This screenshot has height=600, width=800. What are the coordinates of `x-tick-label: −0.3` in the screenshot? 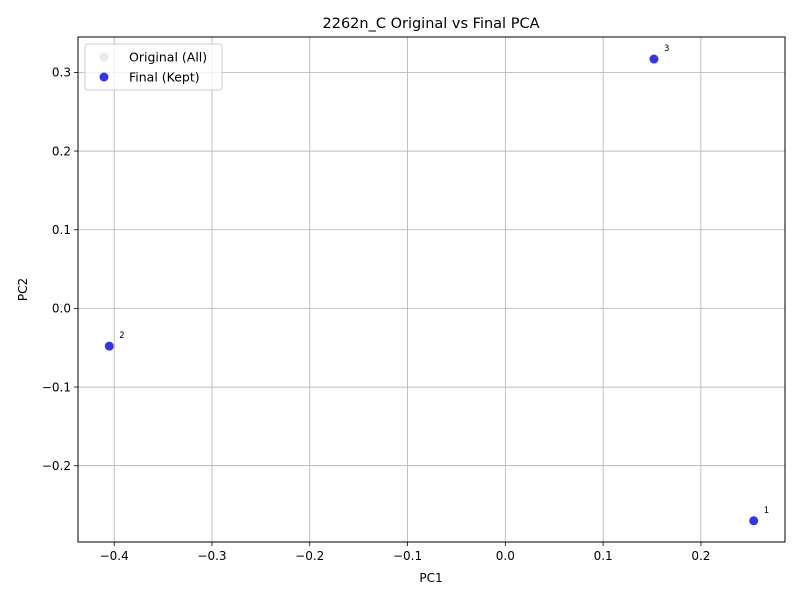 It's located at (211, 556).